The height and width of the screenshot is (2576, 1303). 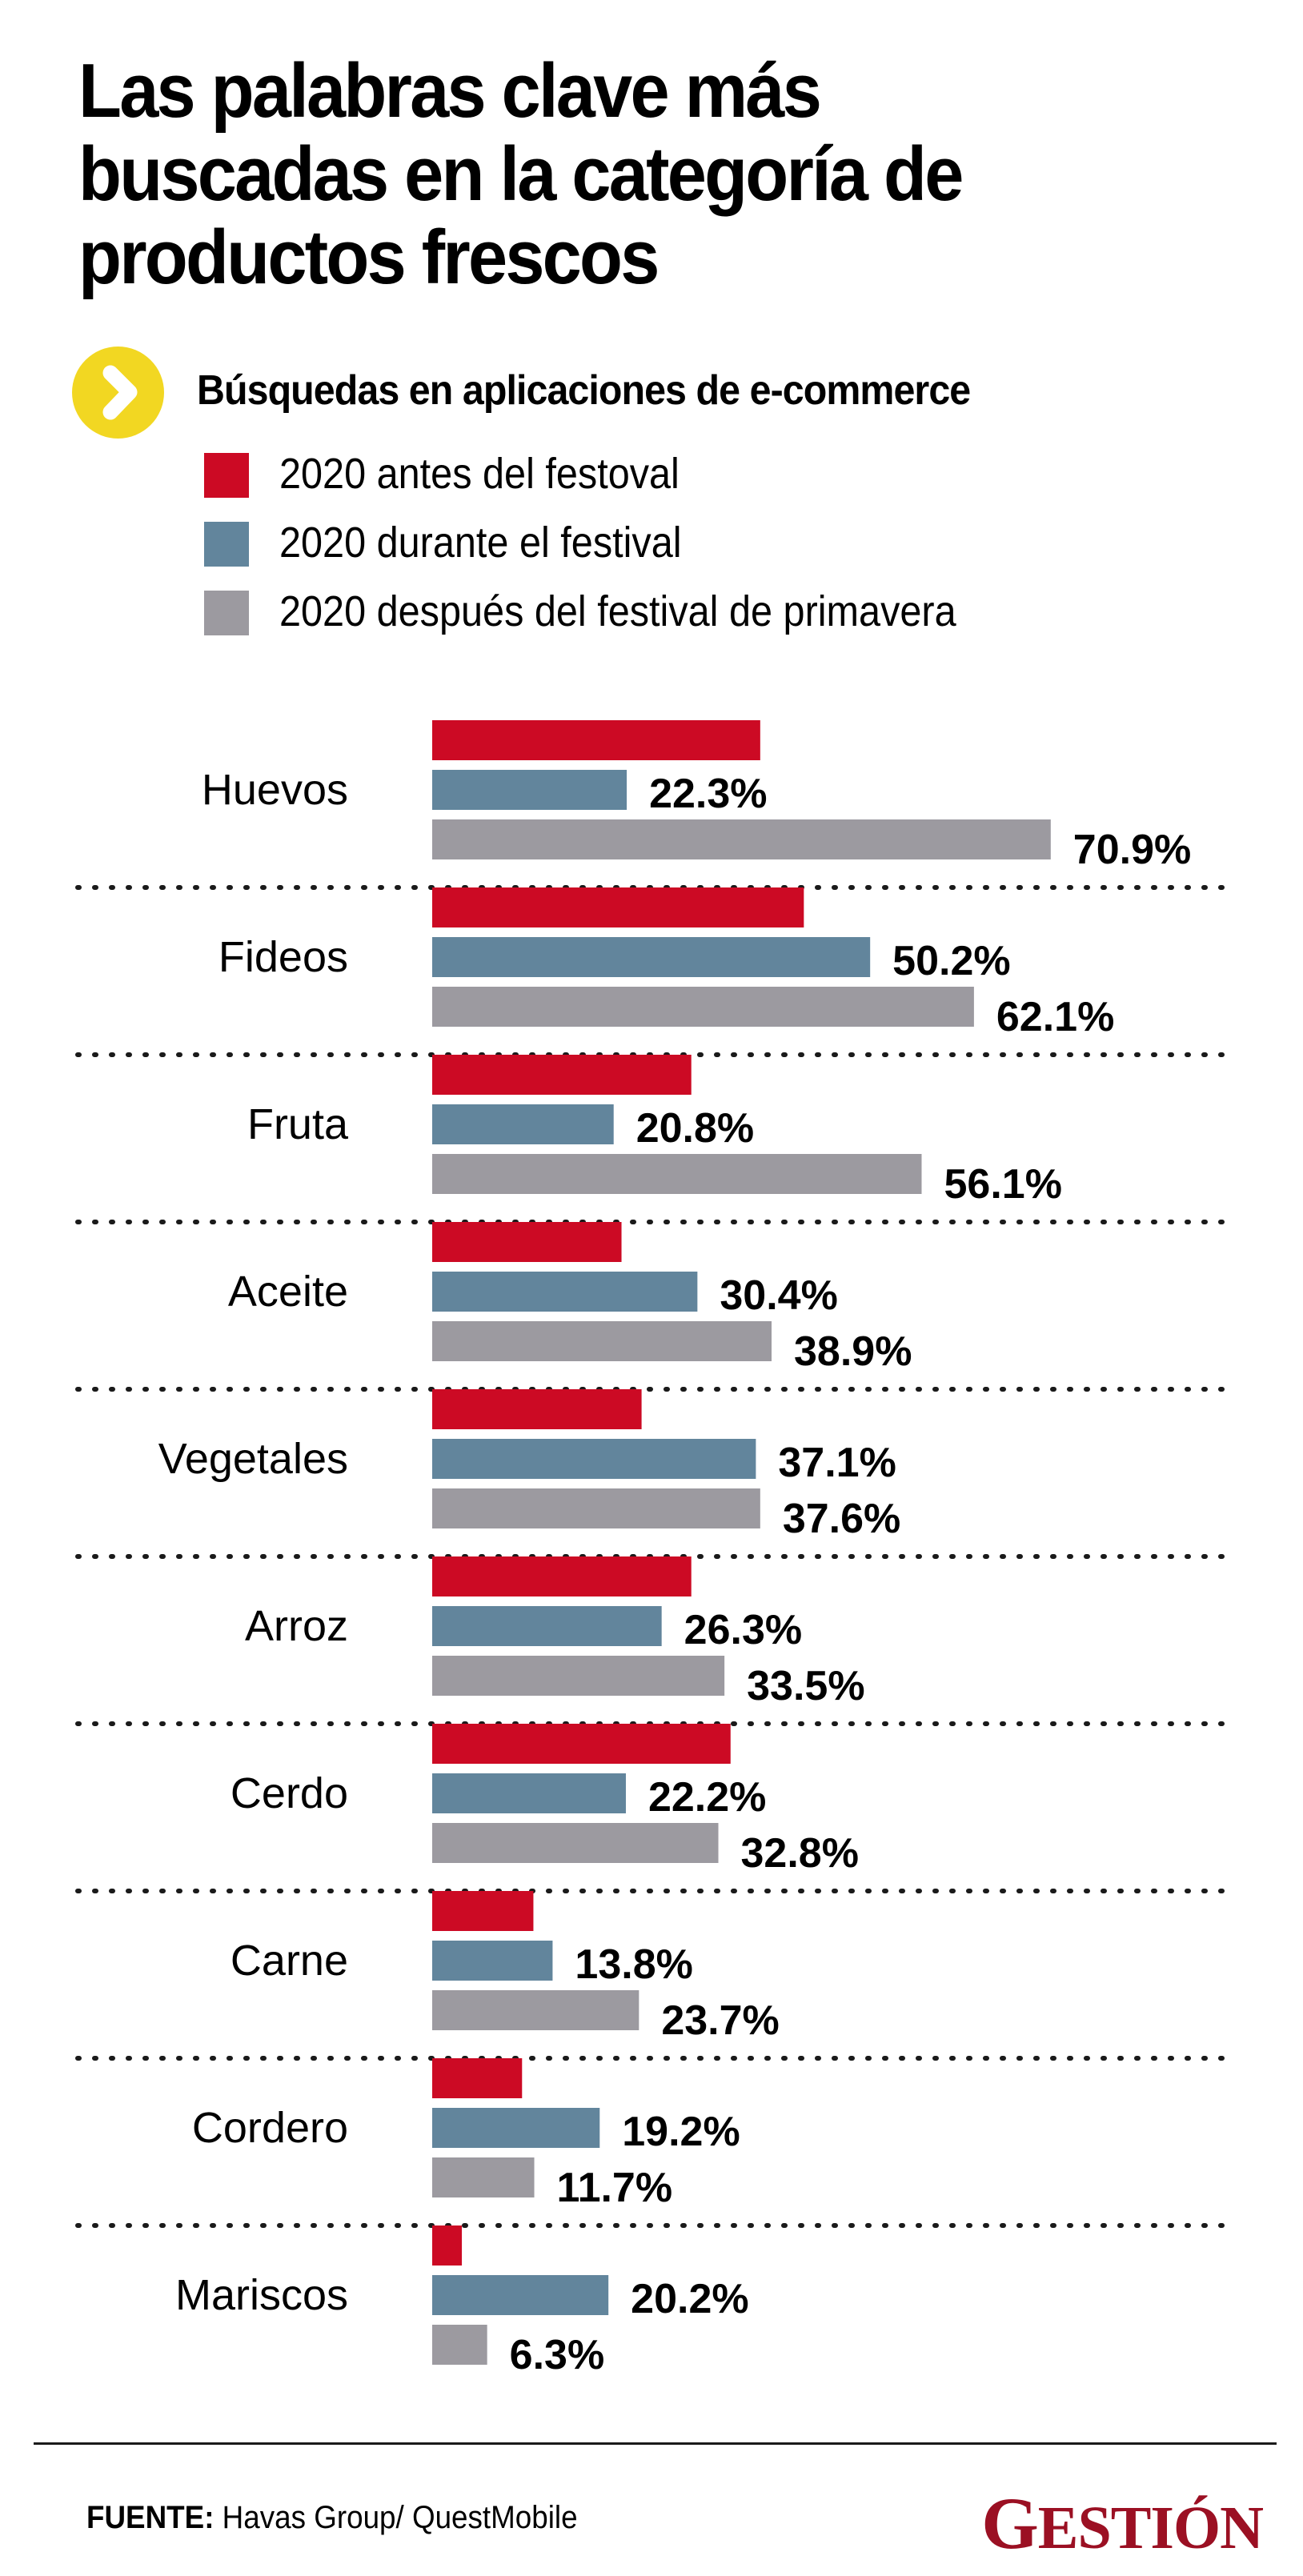 I want to click on value-label: 33.5%, so click(x=805, y=1686).